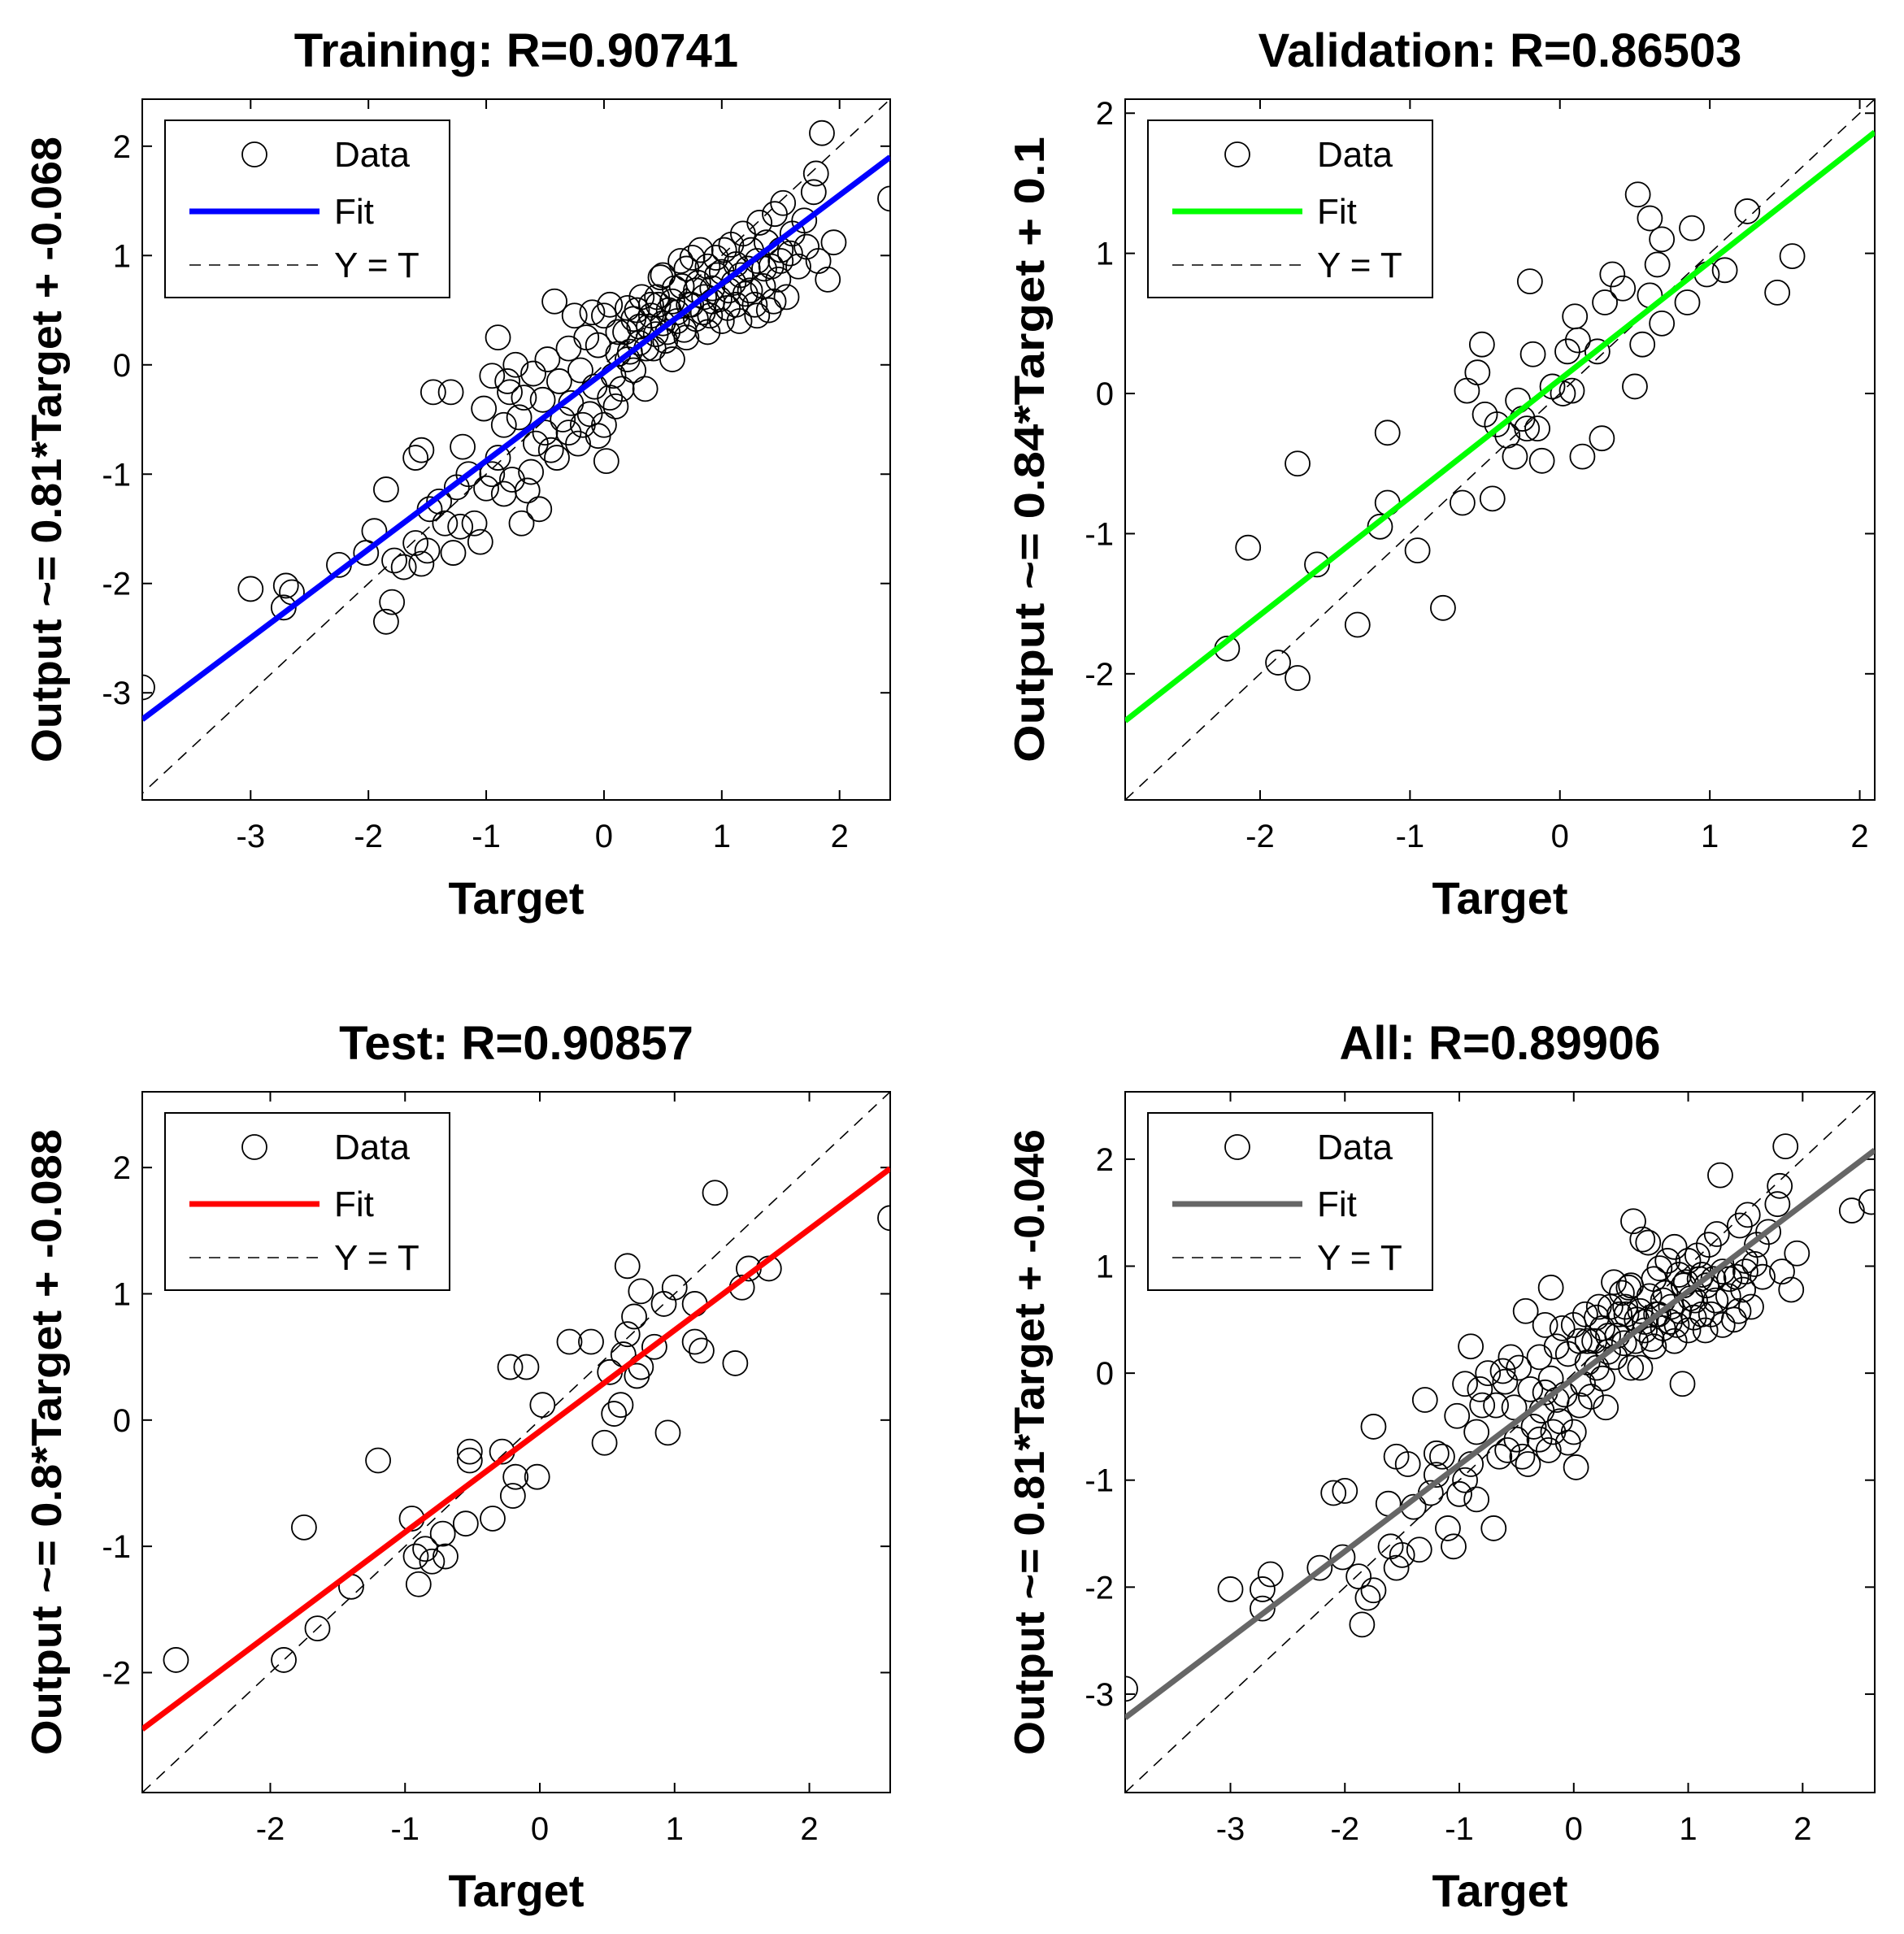 Image resolution: width=1904 pixels, height=1934 pixels. I want to click on chart-title: Validation: R=0.86503, so click(1500, 50).